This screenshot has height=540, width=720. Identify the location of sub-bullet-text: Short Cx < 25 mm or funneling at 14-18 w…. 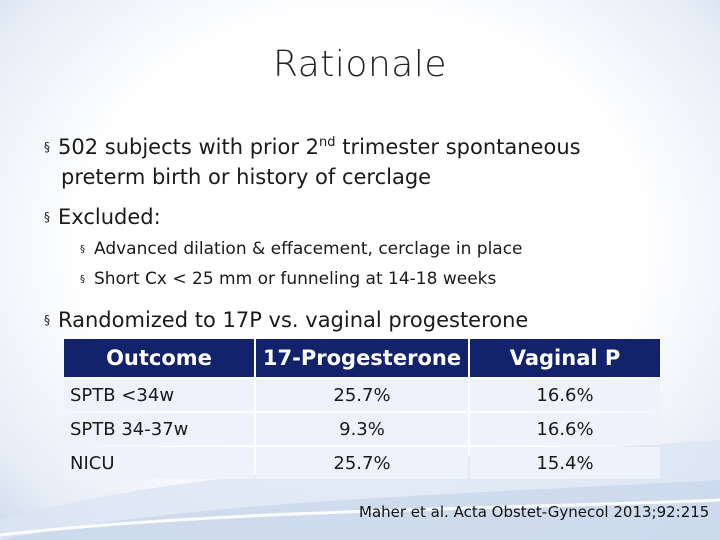
(295, 279).